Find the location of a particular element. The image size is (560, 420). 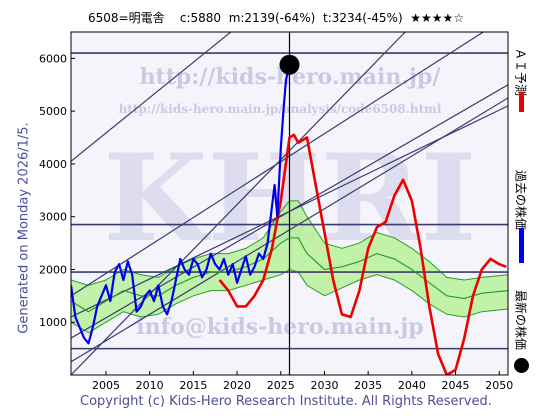

header-medium: m:2139(-64%) is located at coordinates (272, 18).